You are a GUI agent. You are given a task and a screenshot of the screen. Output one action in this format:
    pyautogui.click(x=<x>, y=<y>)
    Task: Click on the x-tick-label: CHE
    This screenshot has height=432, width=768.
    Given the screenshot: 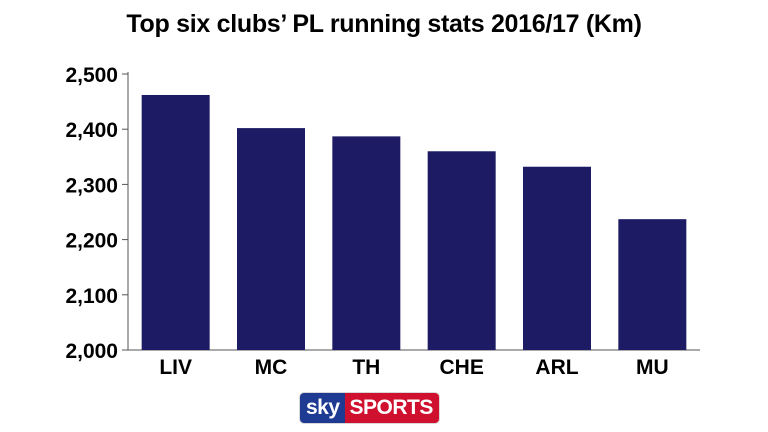 What is the action you would take?
    pyautogui.click(x=461, y=367)
    